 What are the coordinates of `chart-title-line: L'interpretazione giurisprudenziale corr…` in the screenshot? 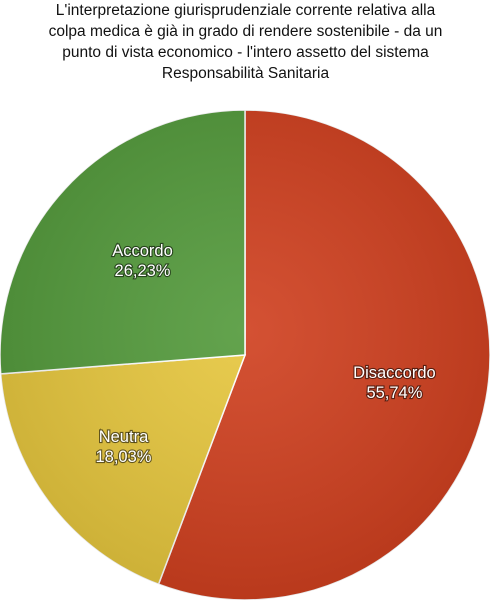 It's located at (245, 10).